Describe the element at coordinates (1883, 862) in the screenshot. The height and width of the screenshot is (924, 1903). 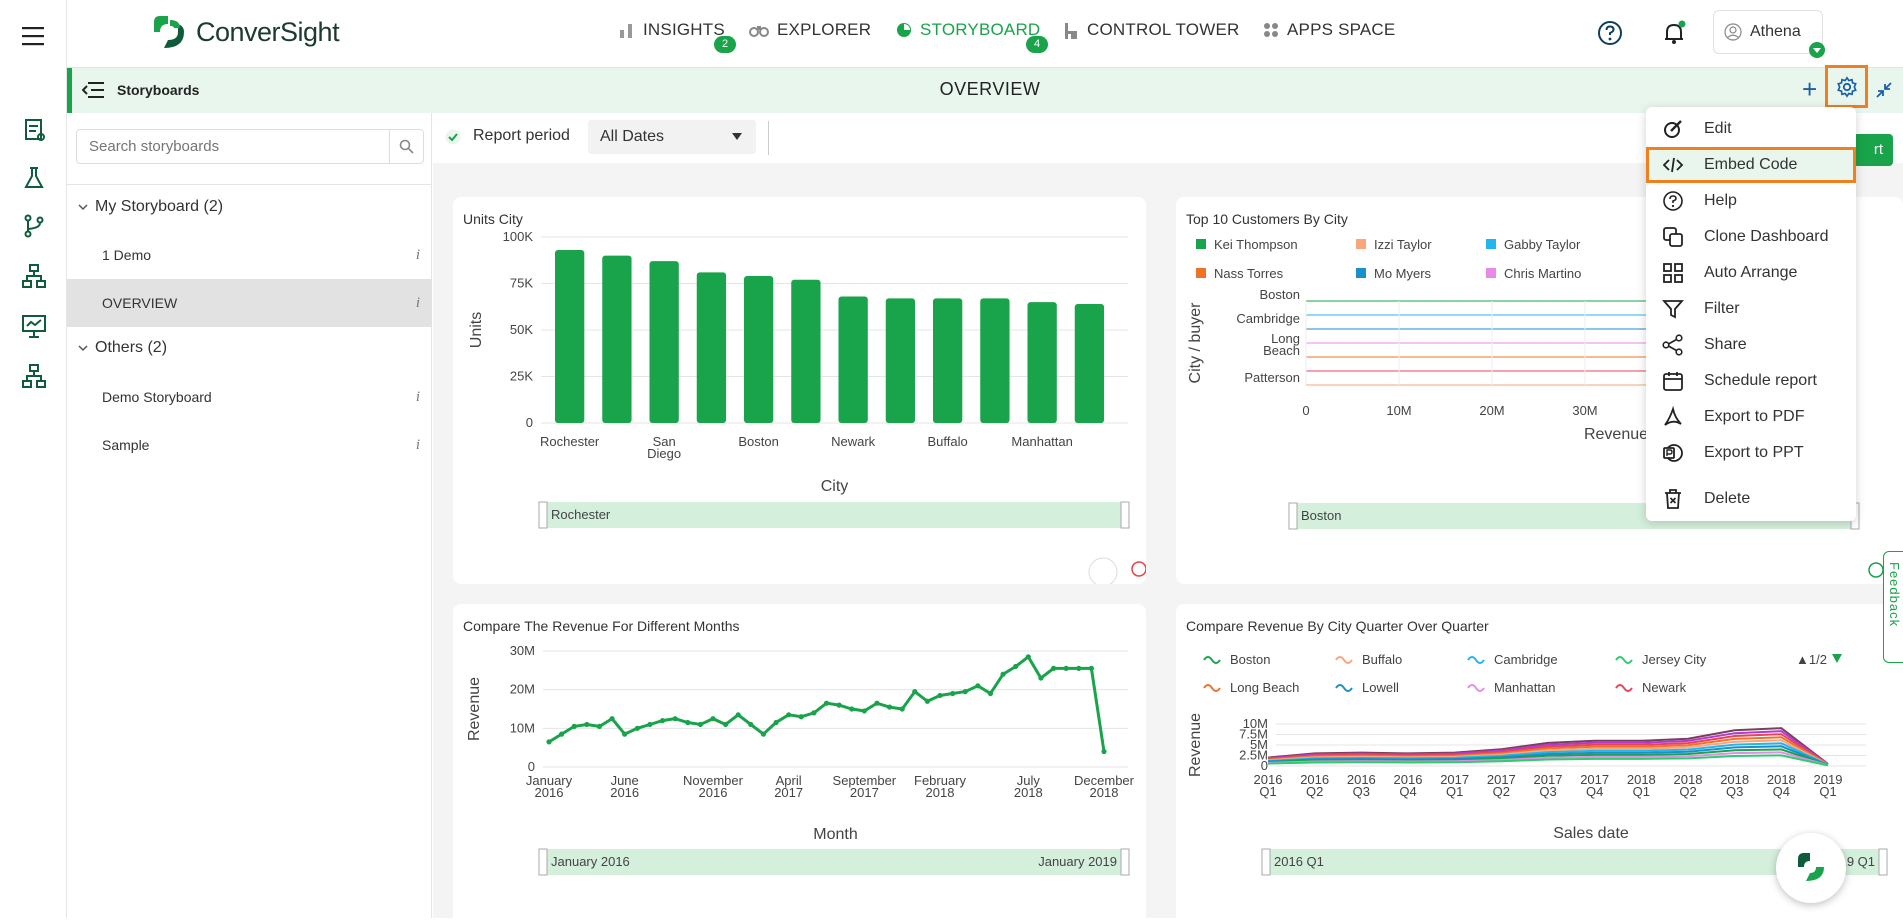
I see `range-slider-handle-right` at that location.